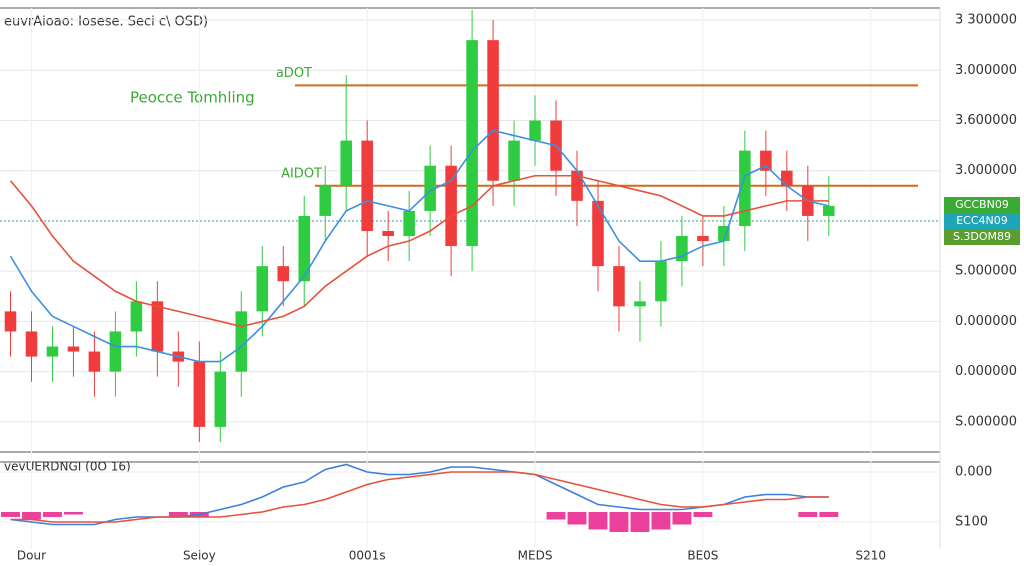 This screenshot has height=566, width=1024. Describe the element at coordinates (67, 467) in the screenshot. I see `indicator-title: vevUERDNGI (0O 16)` at that location.